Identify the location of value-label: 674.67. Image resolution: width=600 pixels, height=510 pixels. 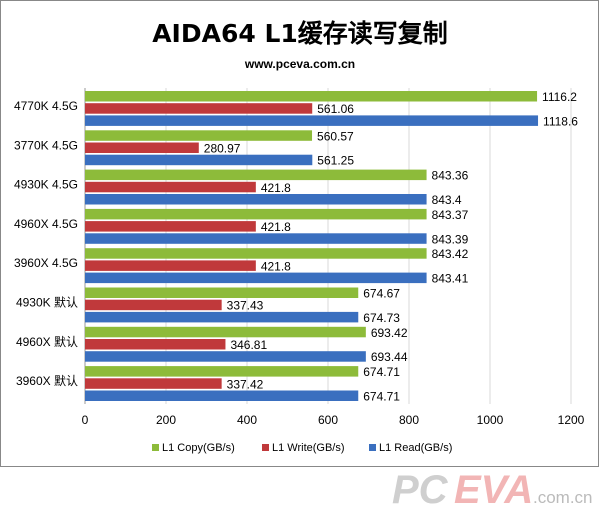
(381, 294).